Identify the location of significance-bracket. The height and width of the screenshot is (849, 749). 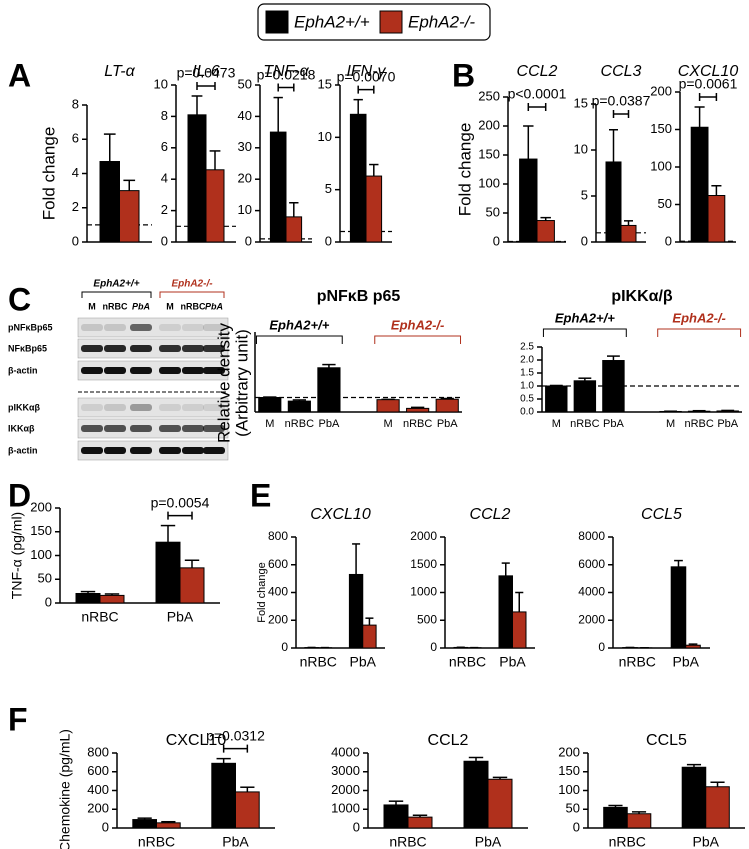
(366, 89).